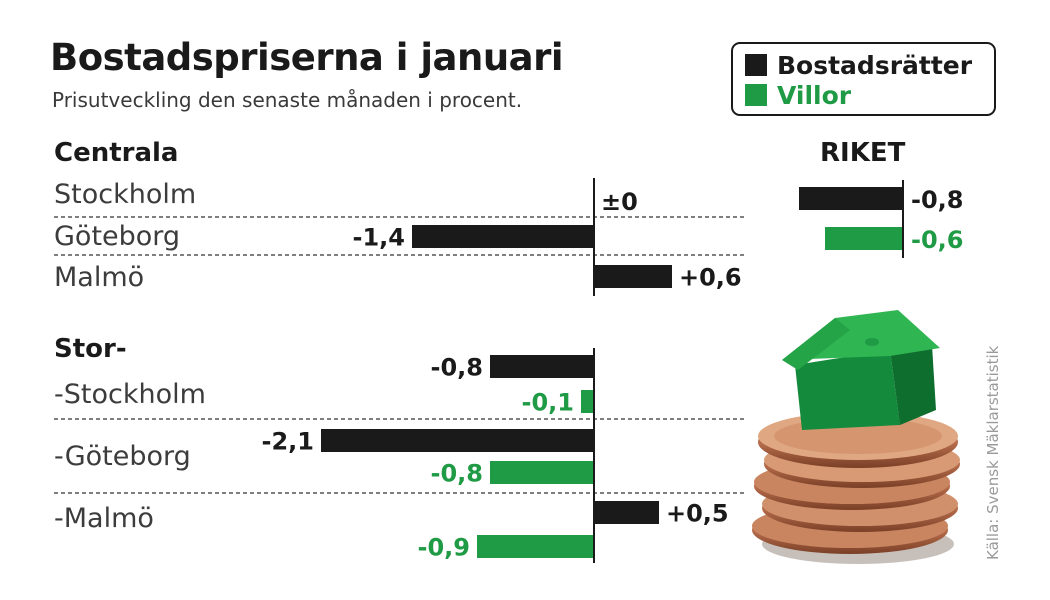 This screenshot has height=600, width=1050. What do you see at coordinates (104, 518) in the screenshot?
I see `city-label: -Malmö` at bounding box center [104, 518].